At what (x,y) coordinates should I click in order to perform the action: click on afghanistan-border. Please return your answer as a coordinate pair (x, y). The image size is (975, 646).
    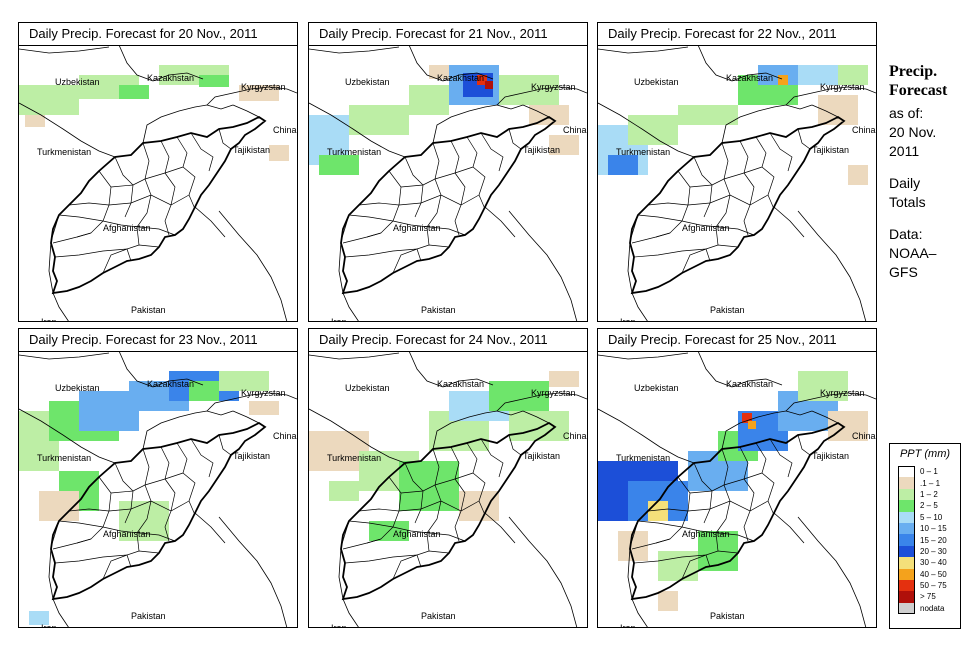
    Looking at the image, I should click on (158, 511).